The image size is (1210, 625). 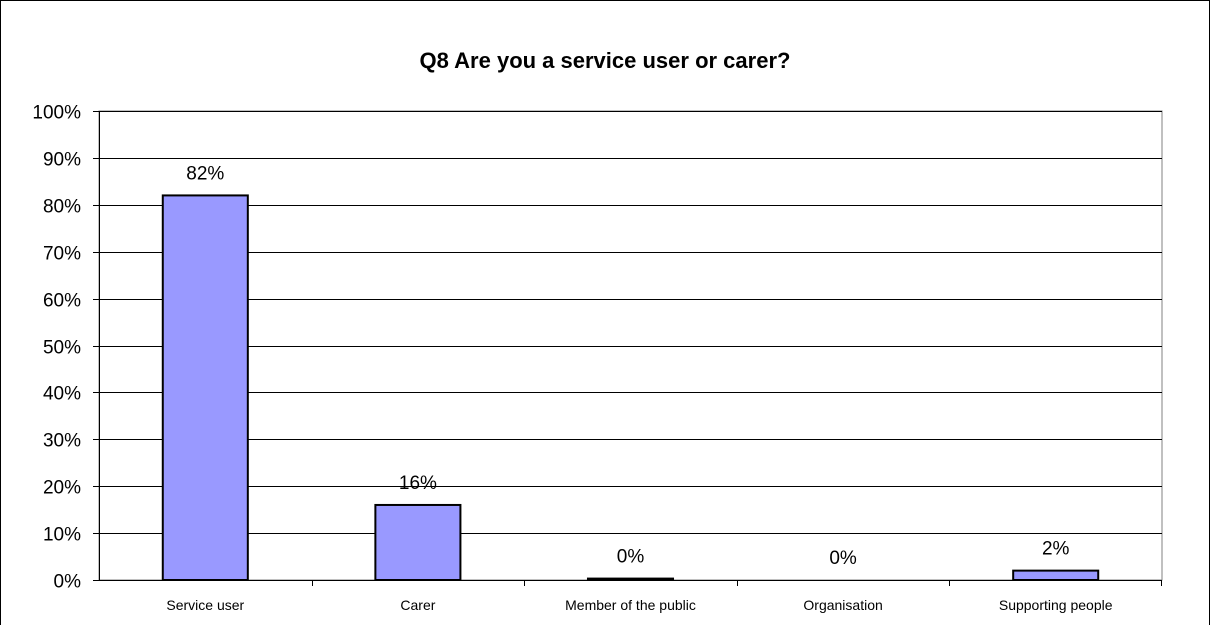 I want to click on y-tick-label: 40%, so click(x=62, y=394).